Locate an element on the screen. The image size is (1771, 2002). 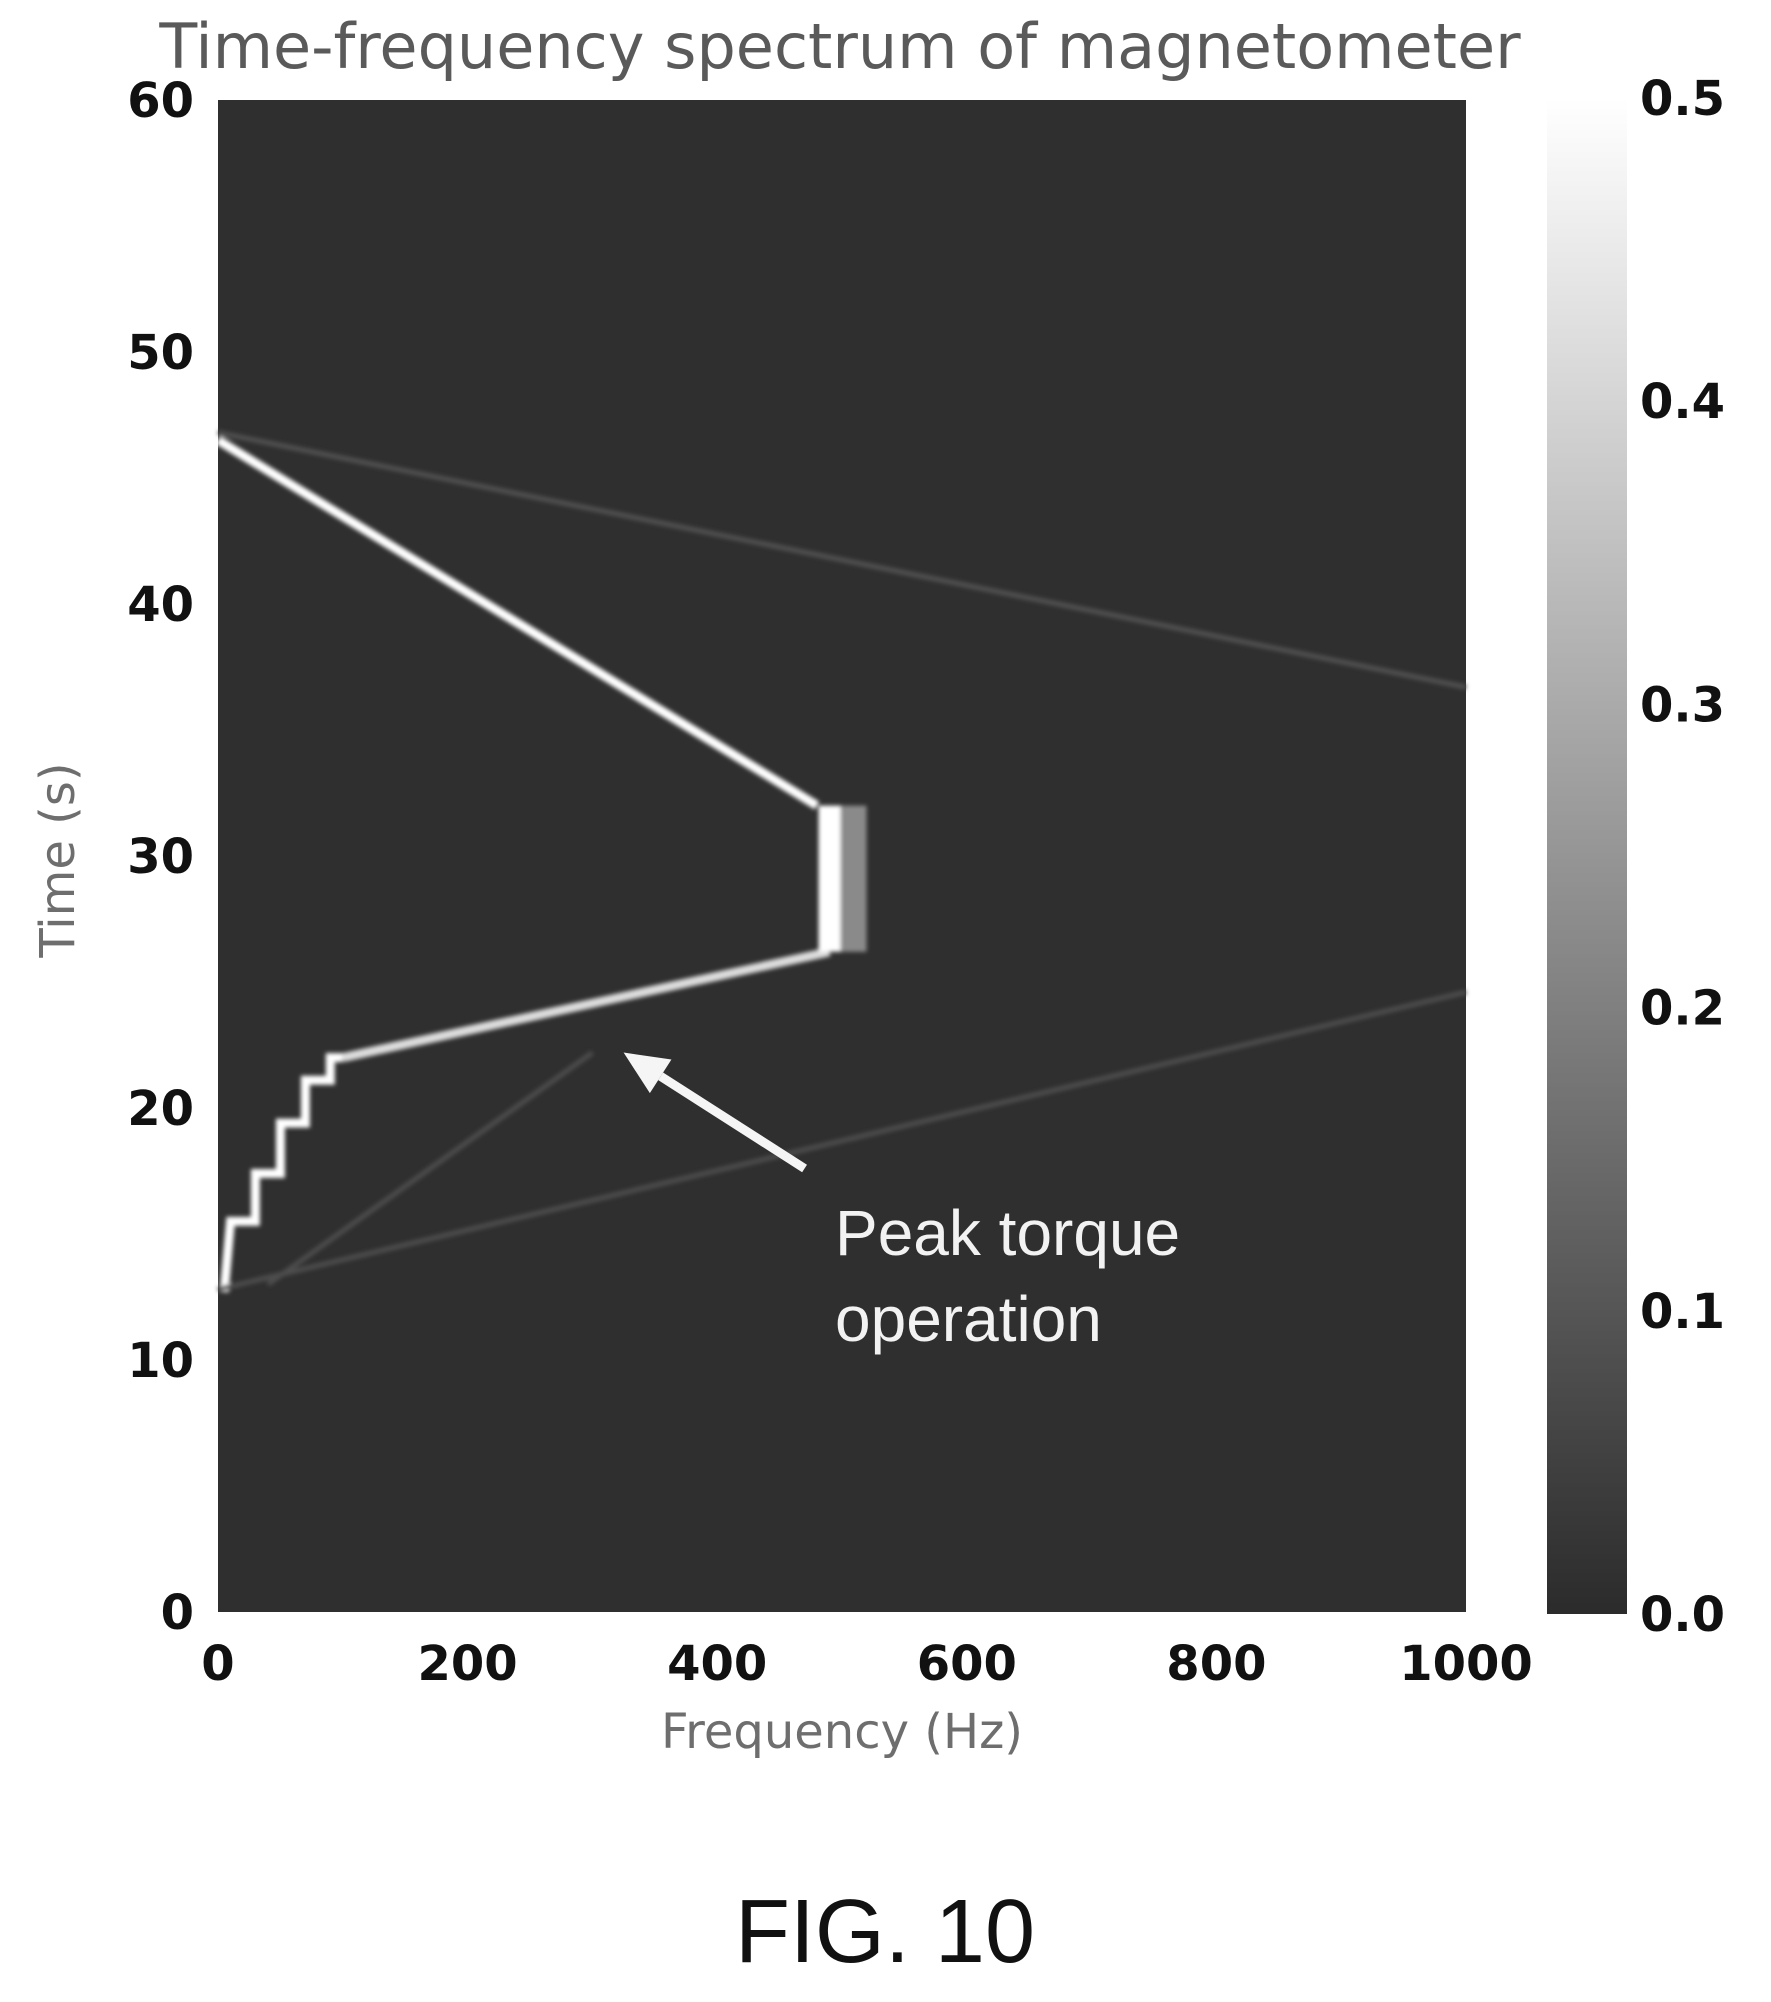
y-tick-label: 0 is located at coordinates (177, 1613).